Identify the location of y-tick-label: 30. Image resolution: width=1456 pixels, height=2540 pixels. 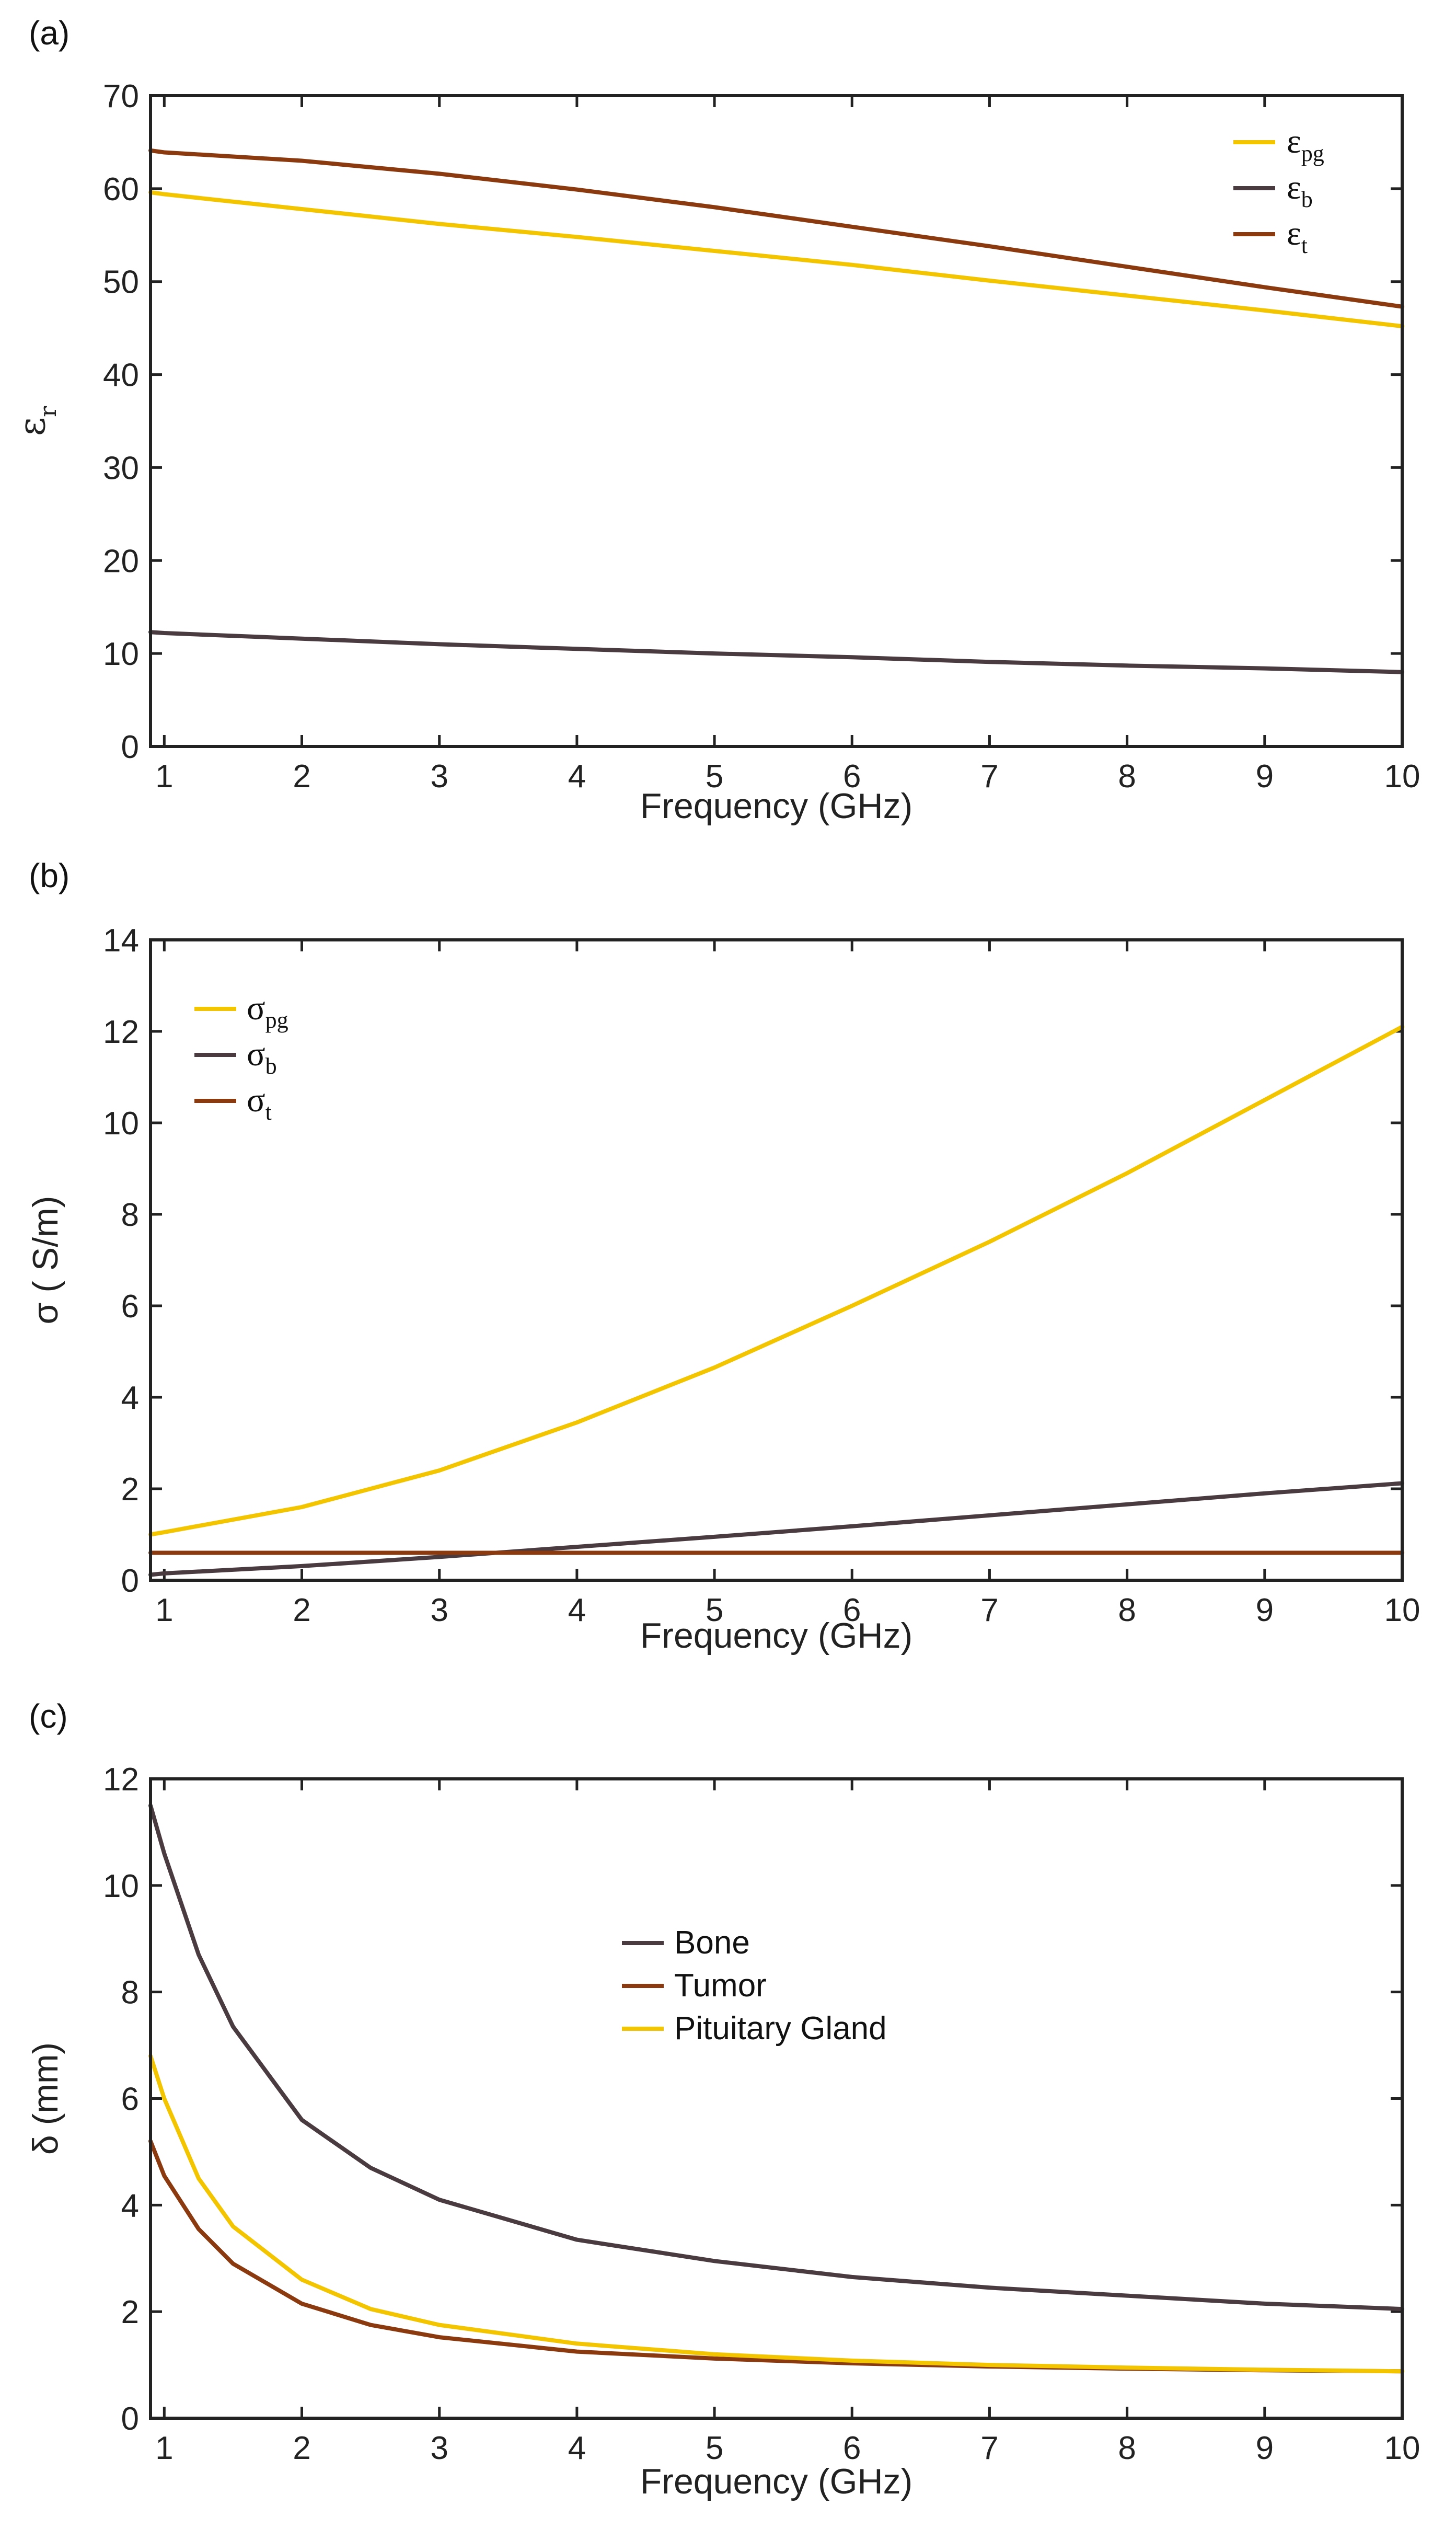
(121, 468).